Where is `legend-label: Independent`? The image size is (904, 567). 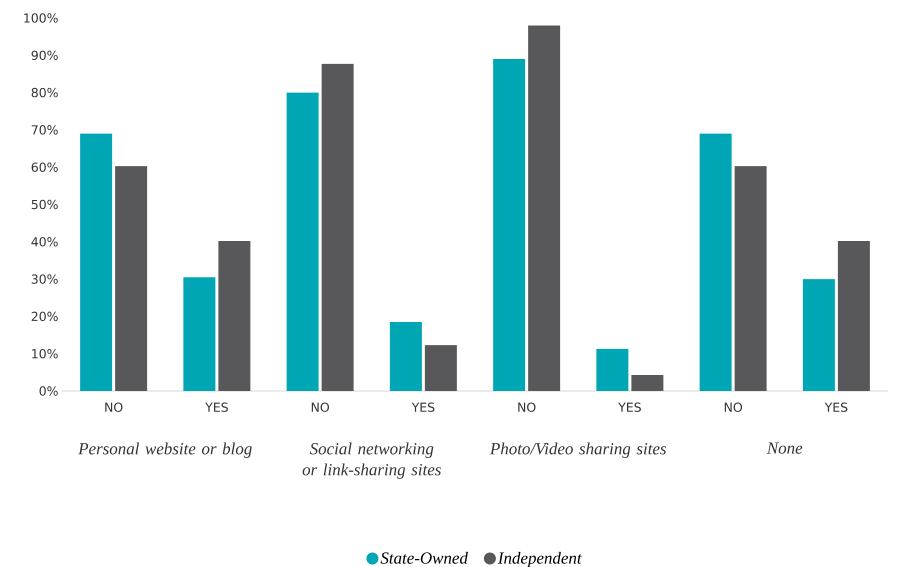
legend-label: Independent is located at coordinates (540, 559).